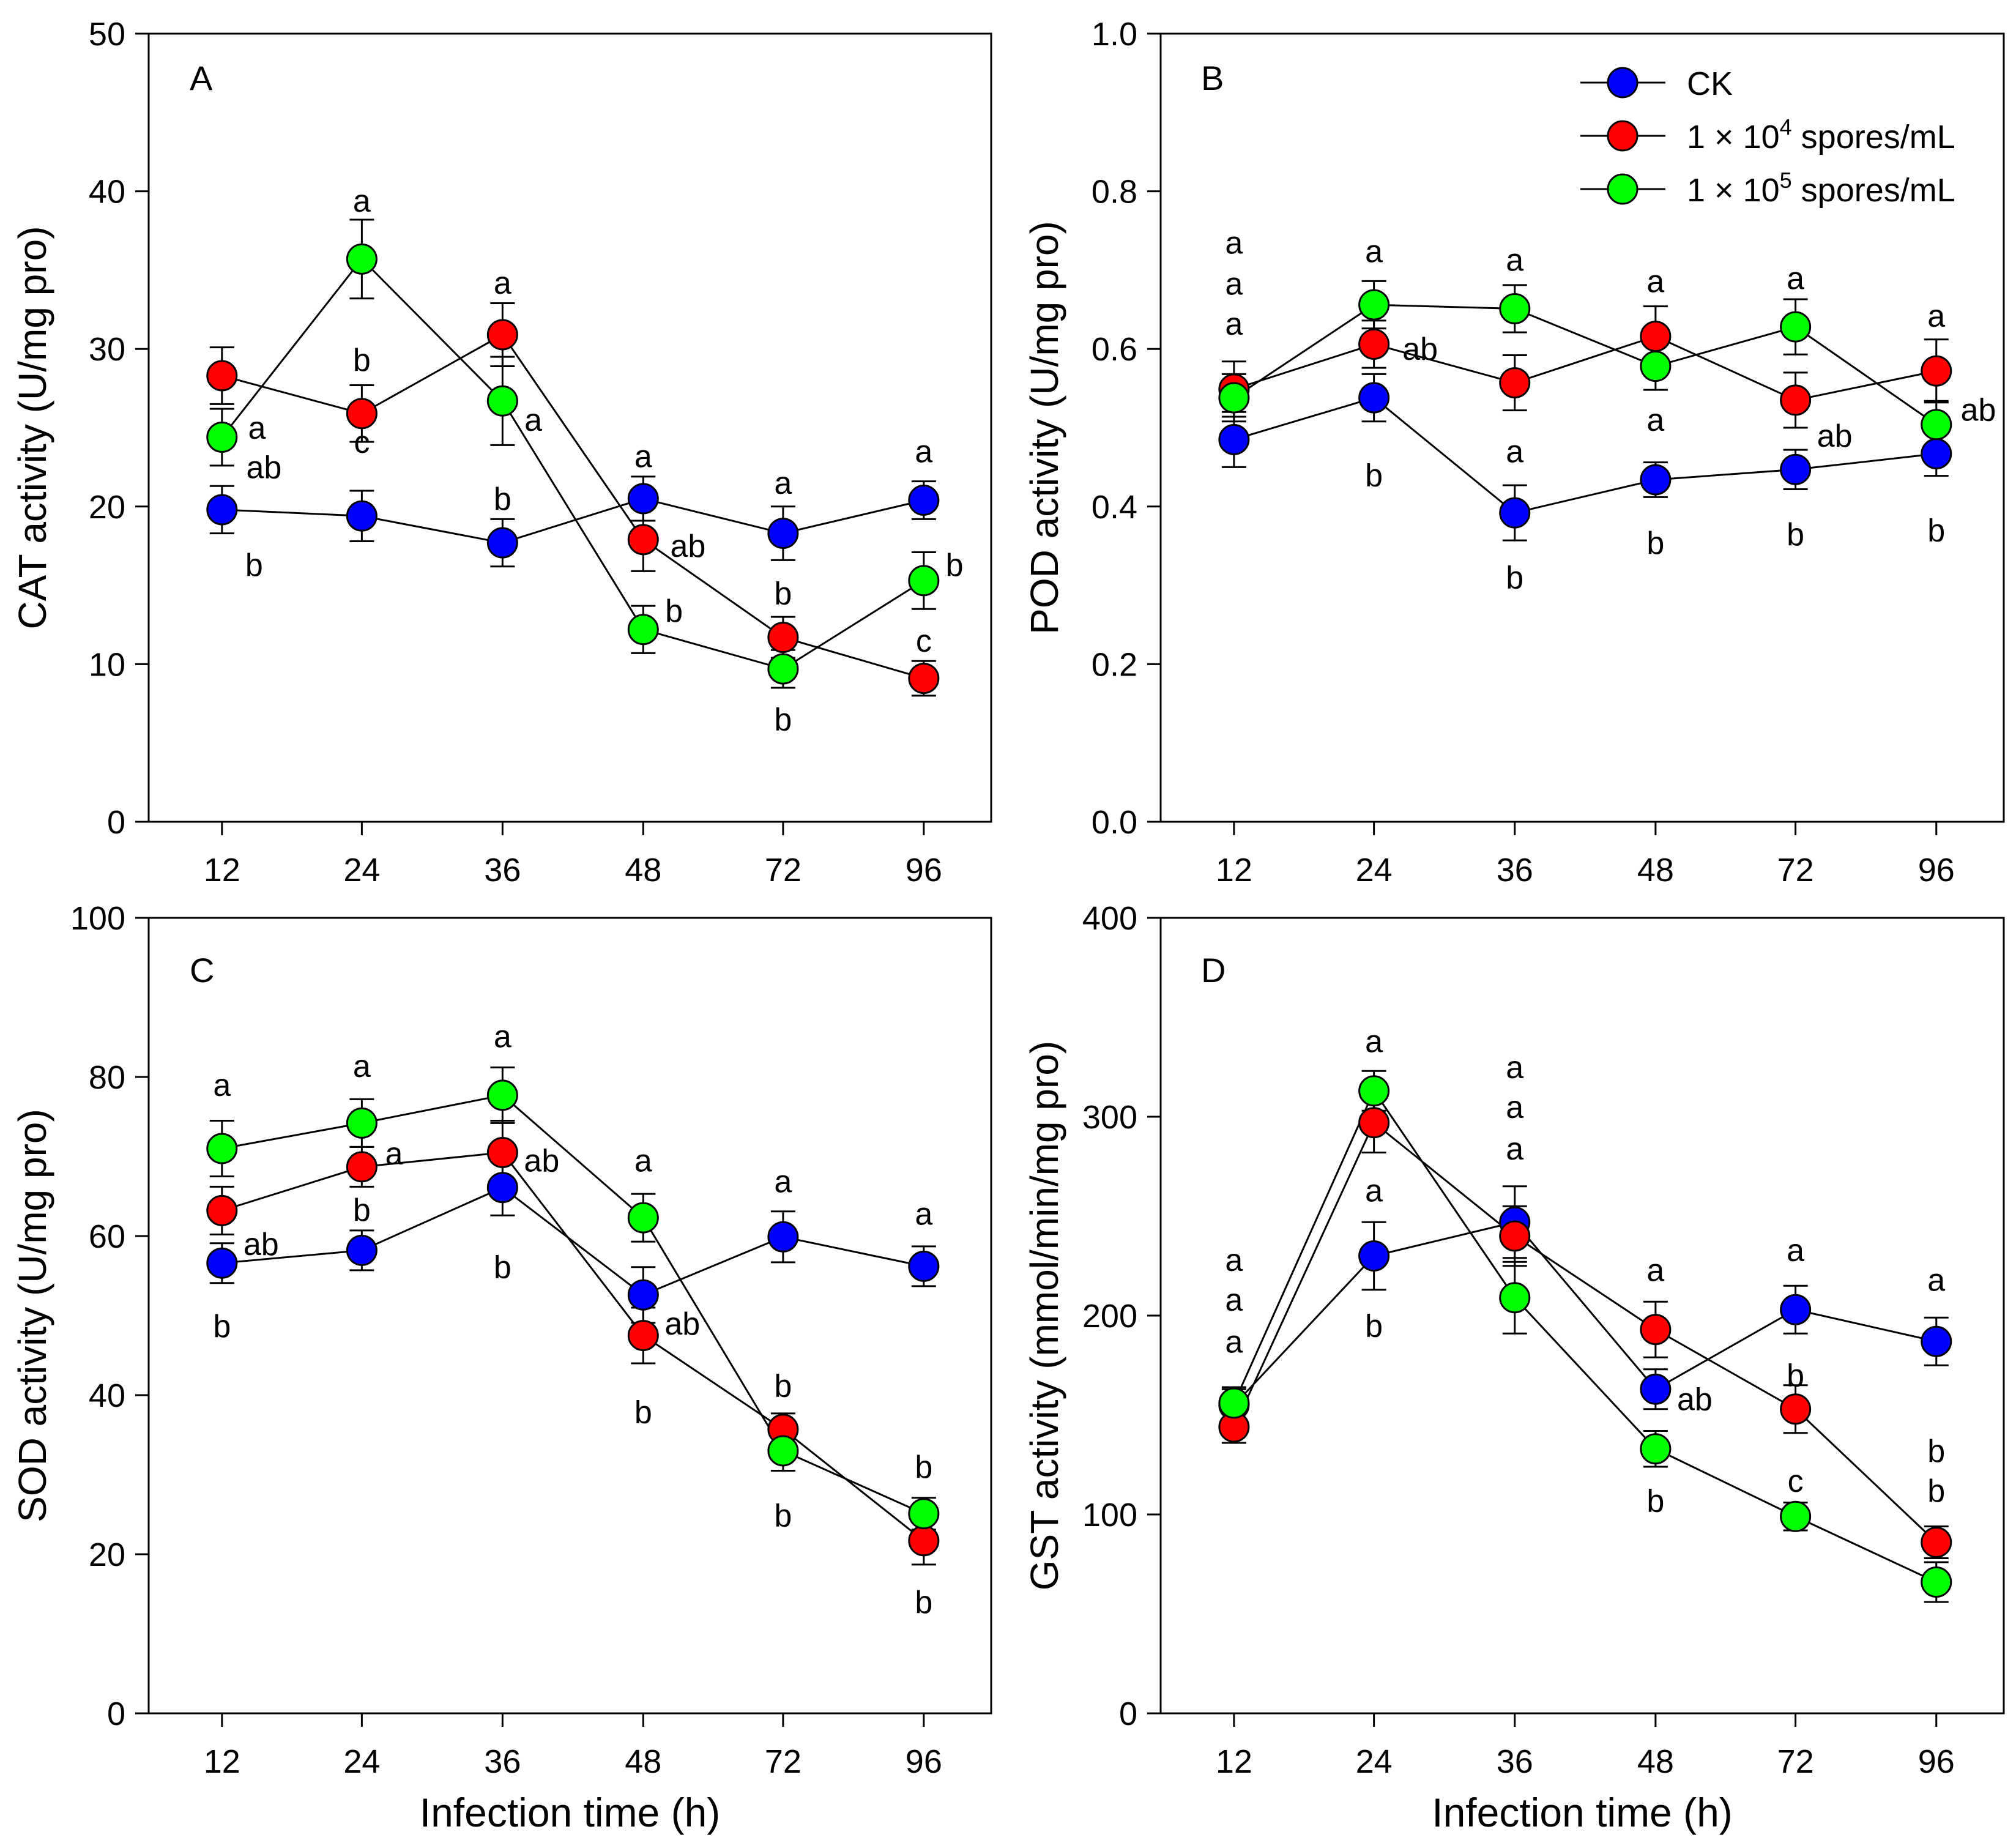 The width and height of the screenshot is (2016, 1840). Describe the element at coordinates (362, 442) in the screenshot. I see `significance-letter: c` at that location.